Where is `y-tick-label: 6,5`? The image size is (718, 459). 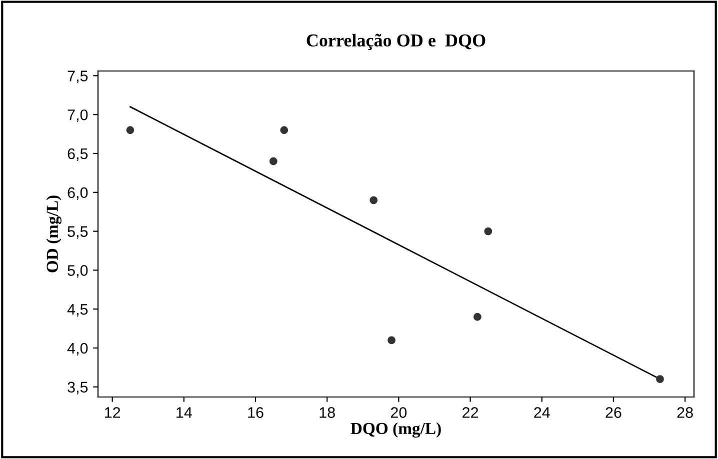 y-tick-label: 6,5 is located at coordinates (78, 154).